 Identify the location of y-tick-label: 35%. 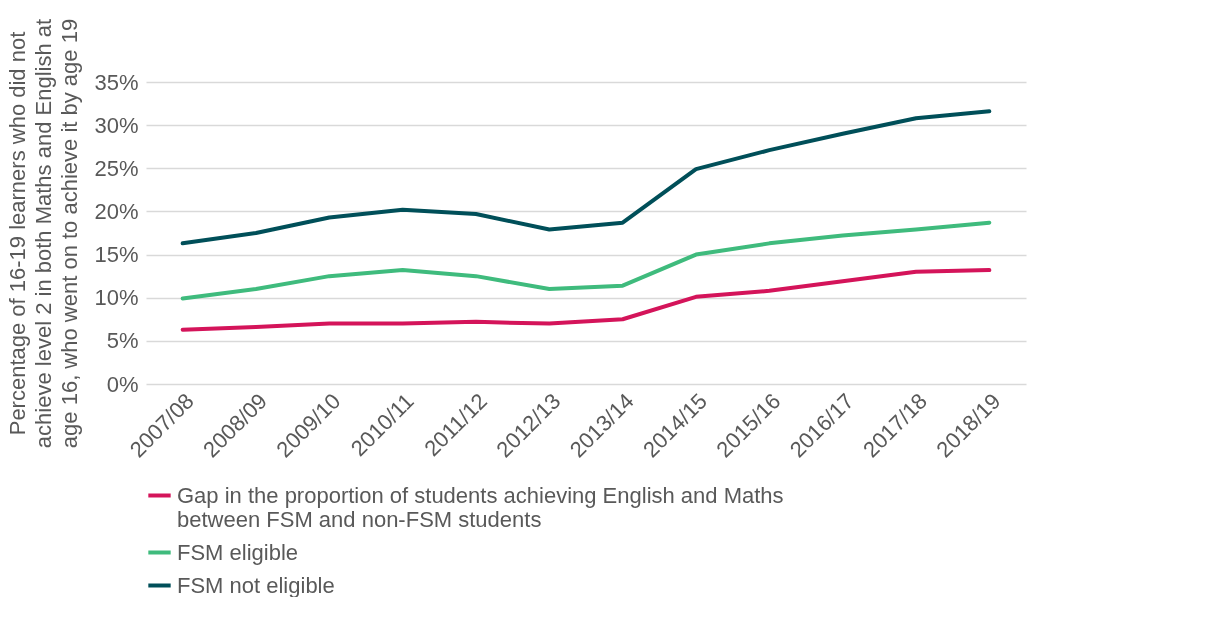
(116, 82).